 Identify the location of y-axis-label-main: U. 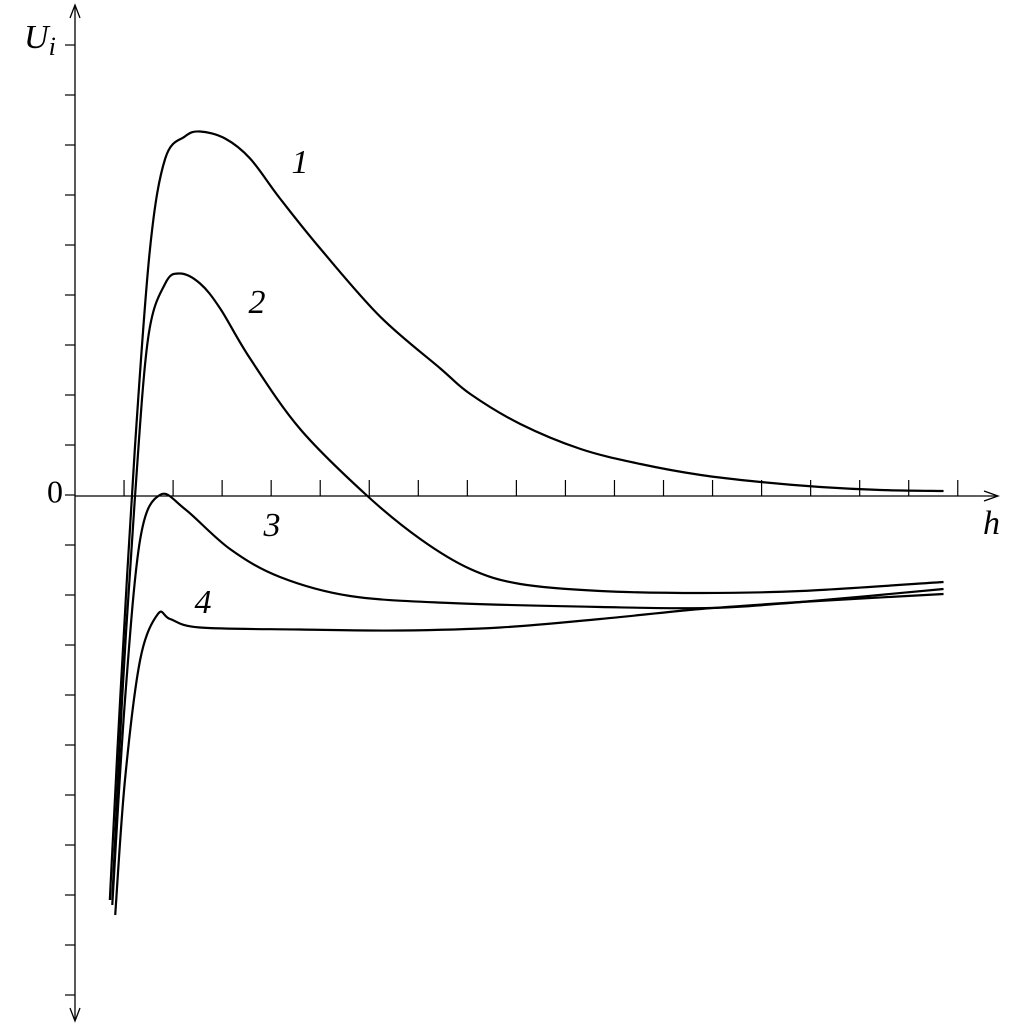
(37, 37).